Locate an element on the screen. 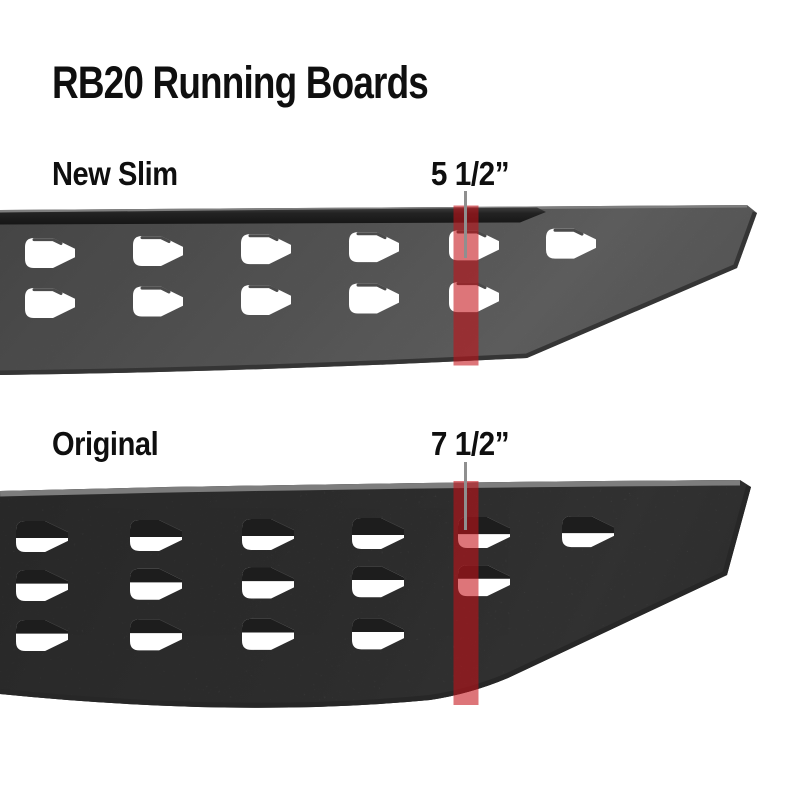  page-title: RB20 Running Boards is located at coordinates (240, 82).